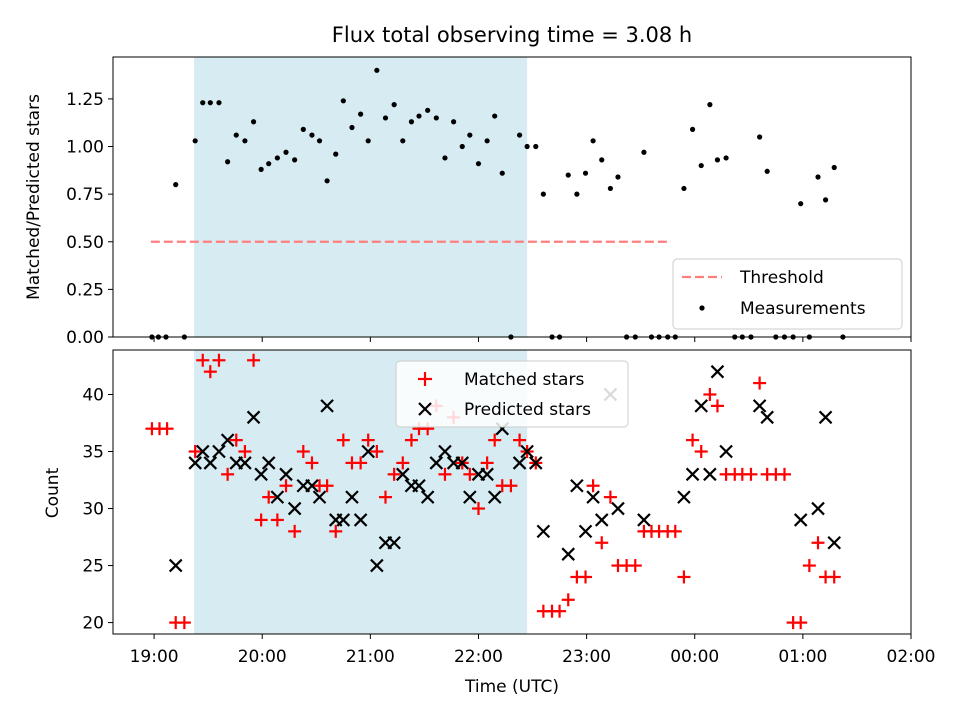 The height and width of the screenshot is (720, 960). Describe the element at coordinates (694, 657) in the screenshot. I see `x-tick-label: 00:00` at that location.